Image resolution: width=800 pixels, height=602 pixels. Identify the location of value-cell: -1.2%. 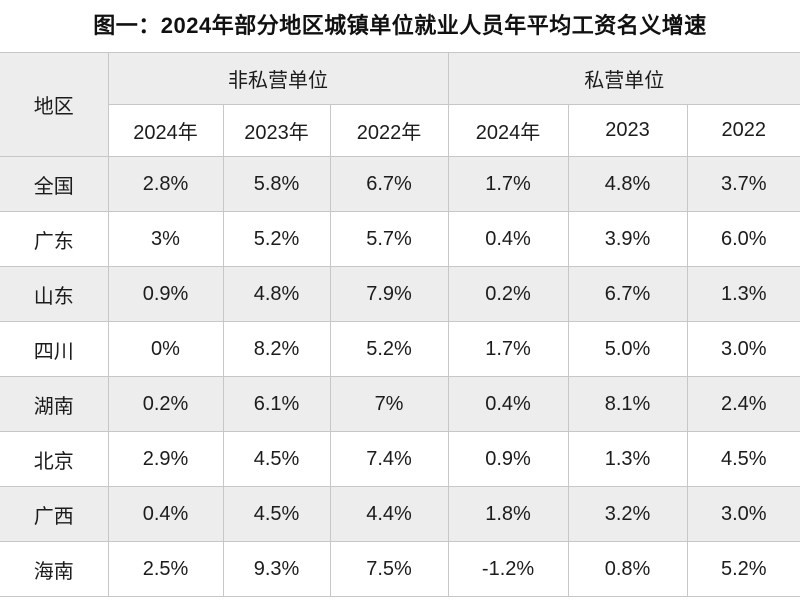
(508, 569).